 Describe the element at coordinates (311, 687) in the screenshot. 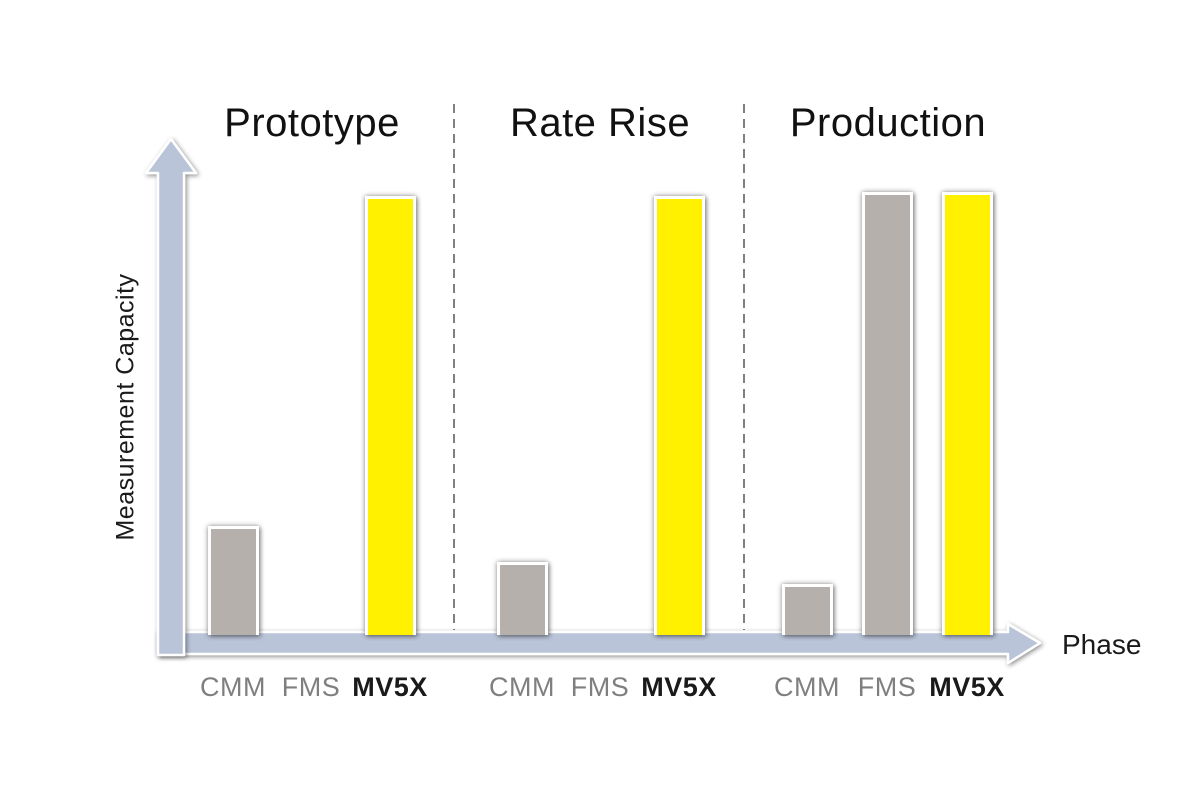

I see `category-label-prototype-fms: FMS` at that location.